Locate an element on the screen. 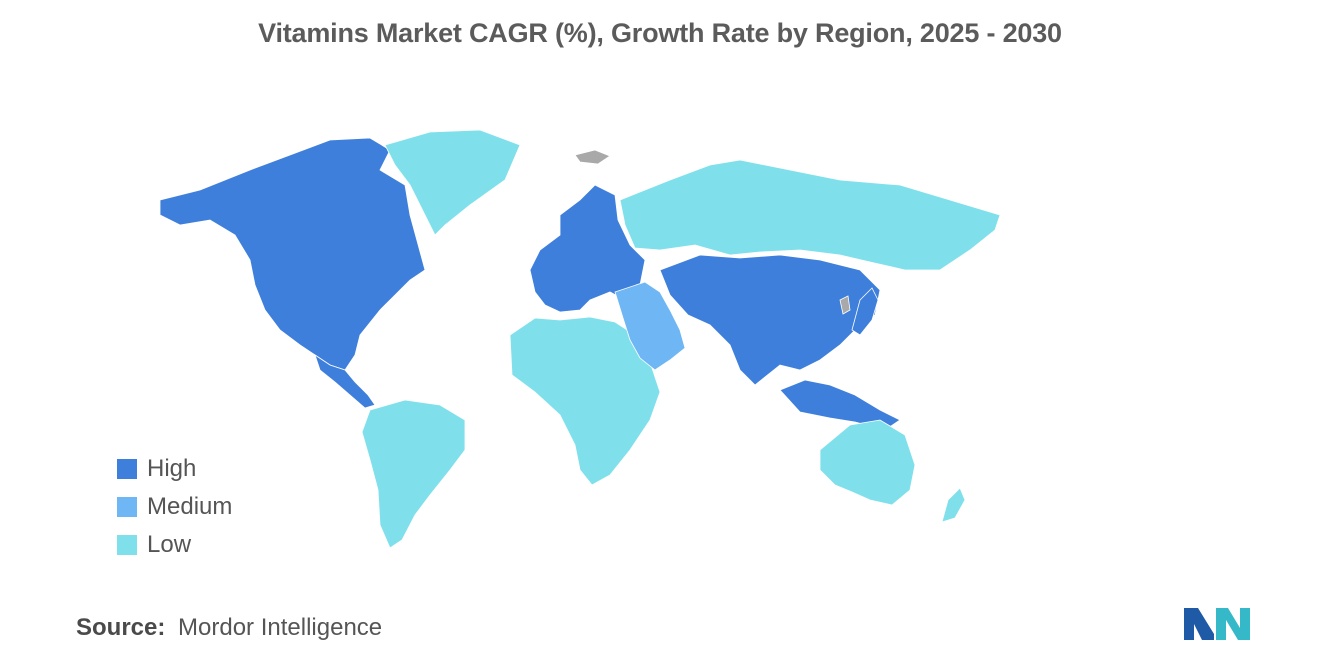 The image size is (1320, 665). region-europe is located at coordinates (587, 248).